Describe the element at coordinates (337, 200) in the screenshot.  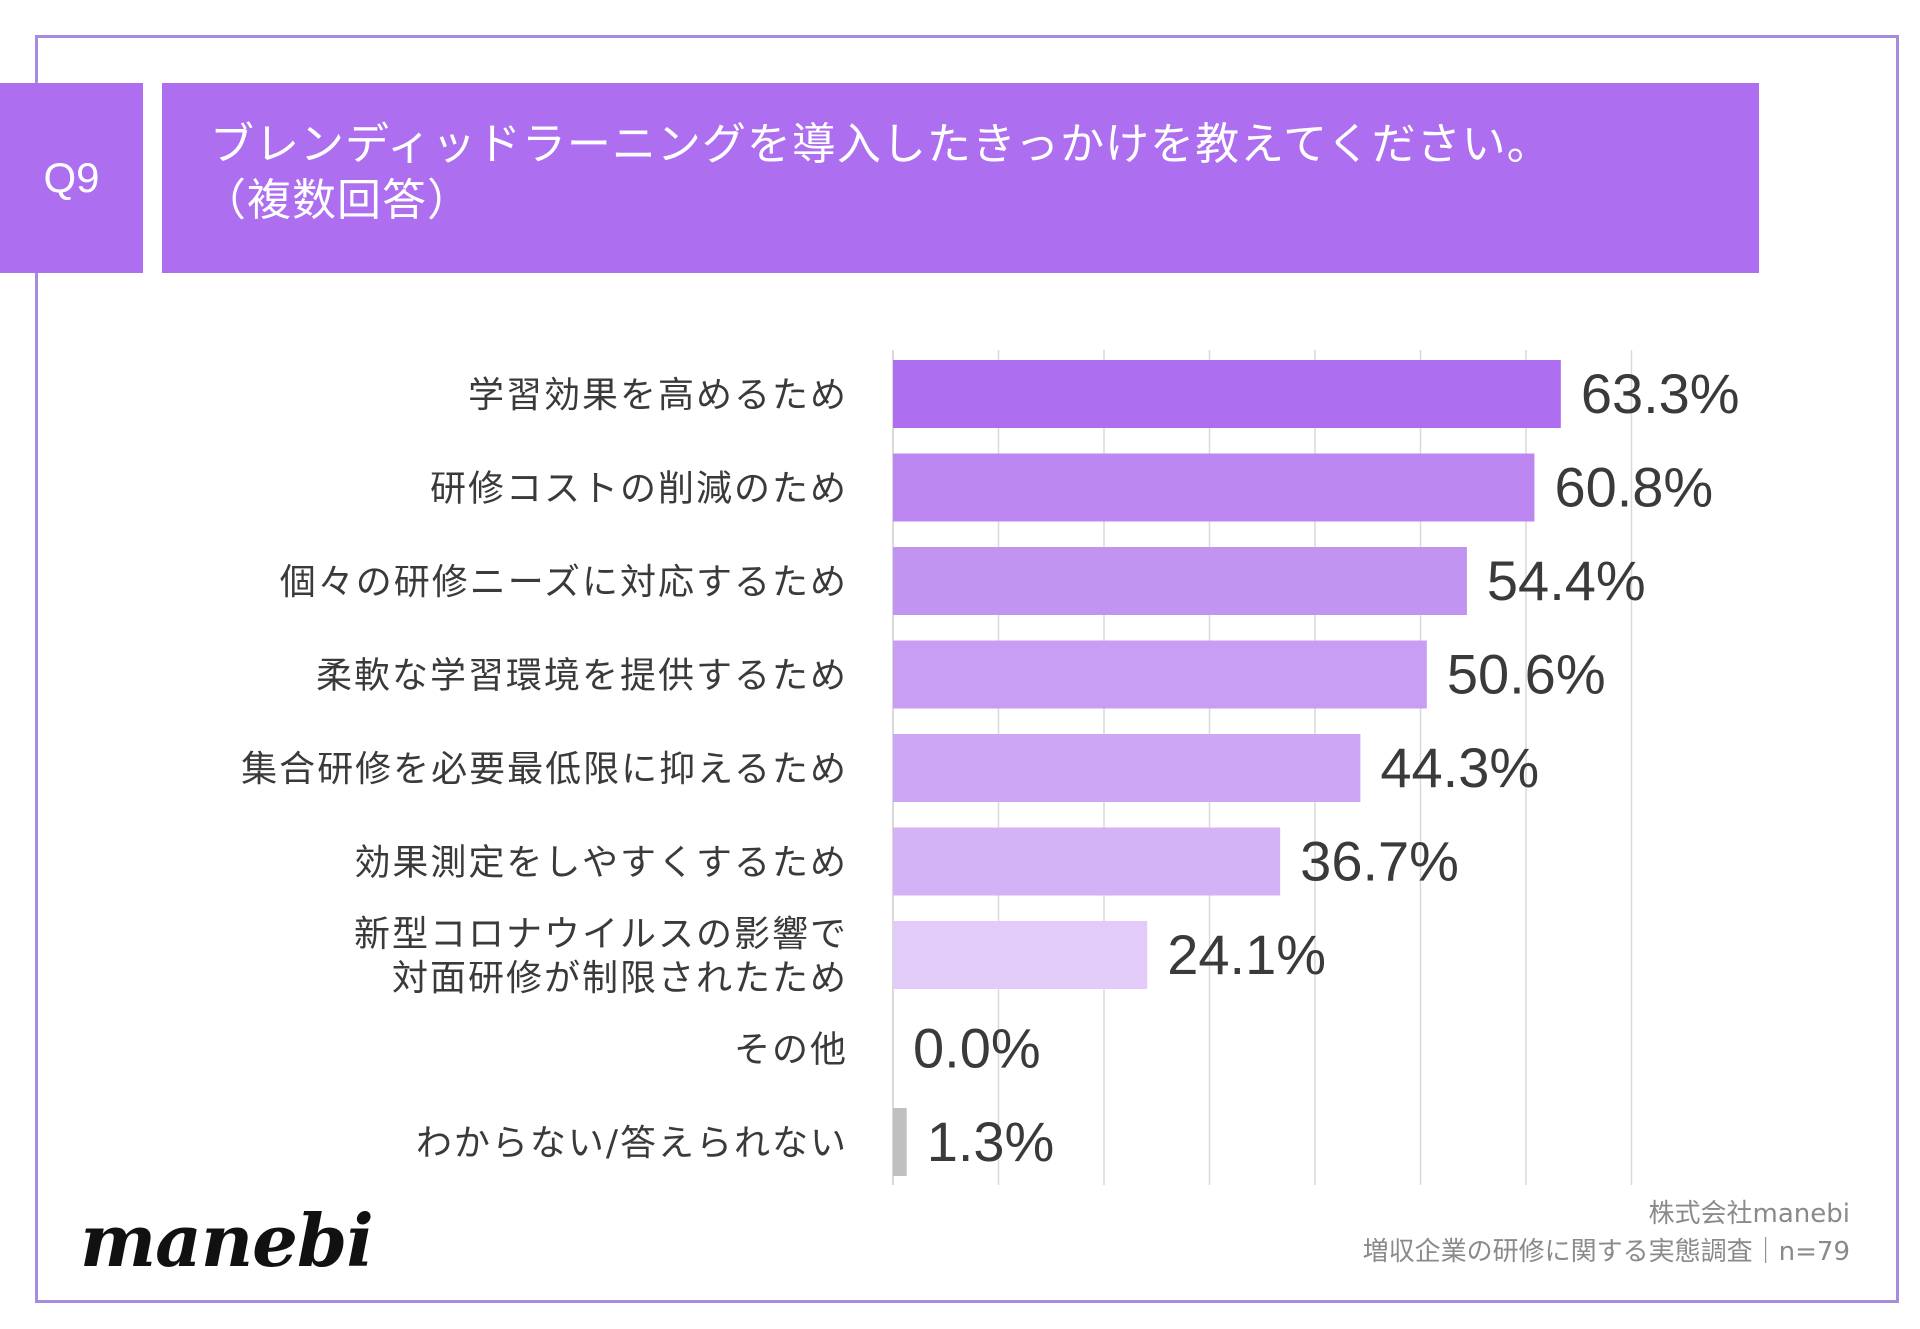
I see `question-title-line2: （複数回答）` at that location.